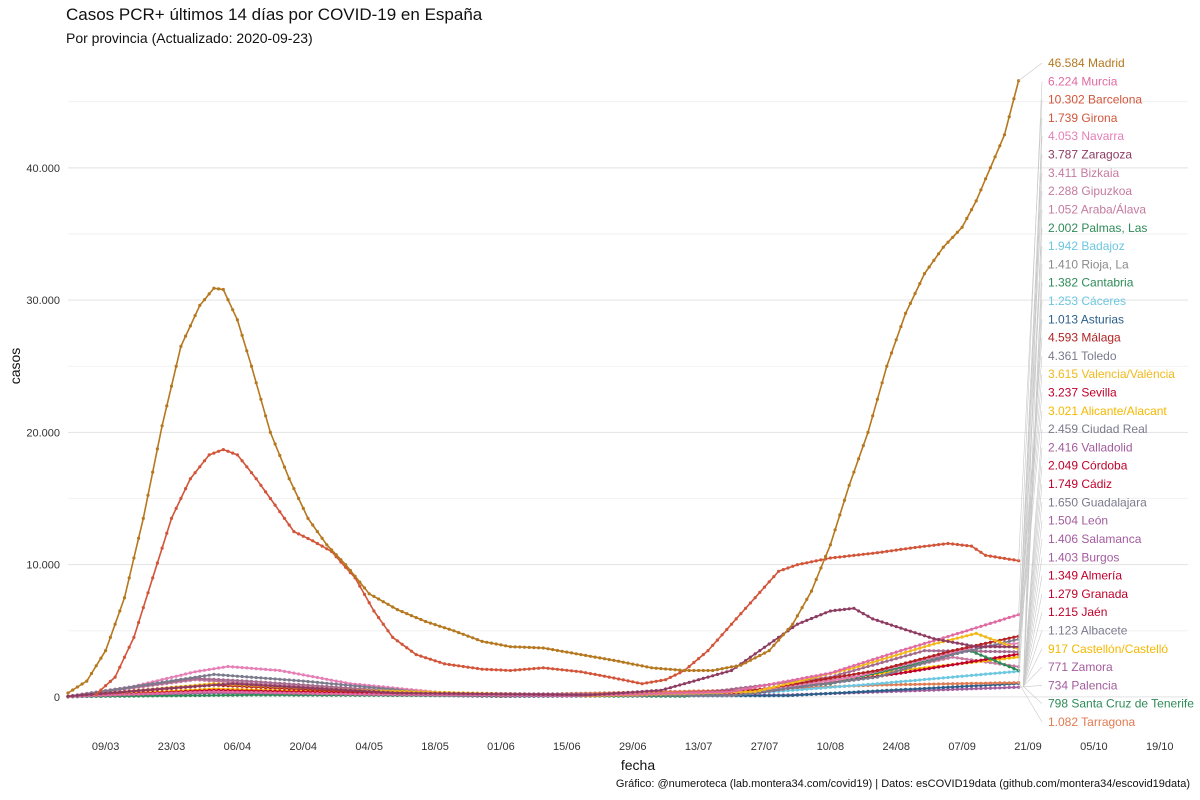  Describe the element at coordinates (1086, 136) in the screenshot. I see `series-end-label: 4.053 Navarra` at that location.